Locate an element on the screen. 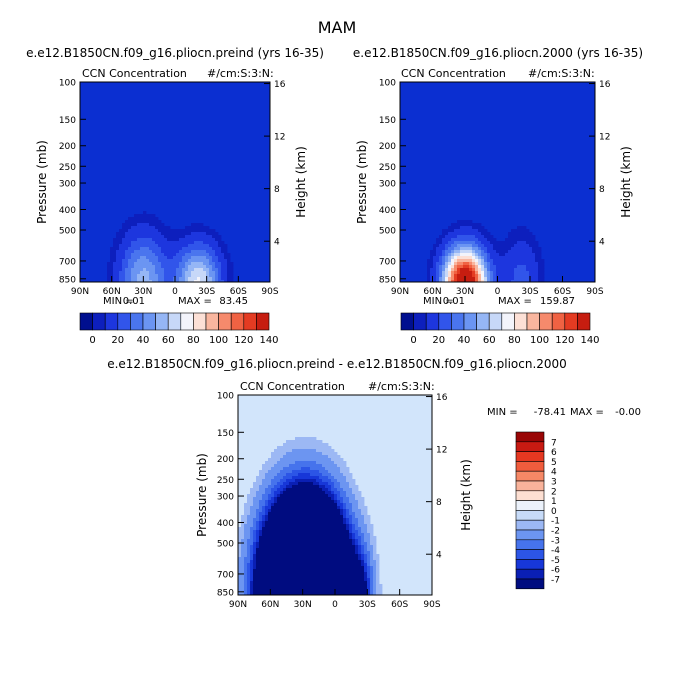  pressure-tick-label: 500 is located at coordinates (387, 232).